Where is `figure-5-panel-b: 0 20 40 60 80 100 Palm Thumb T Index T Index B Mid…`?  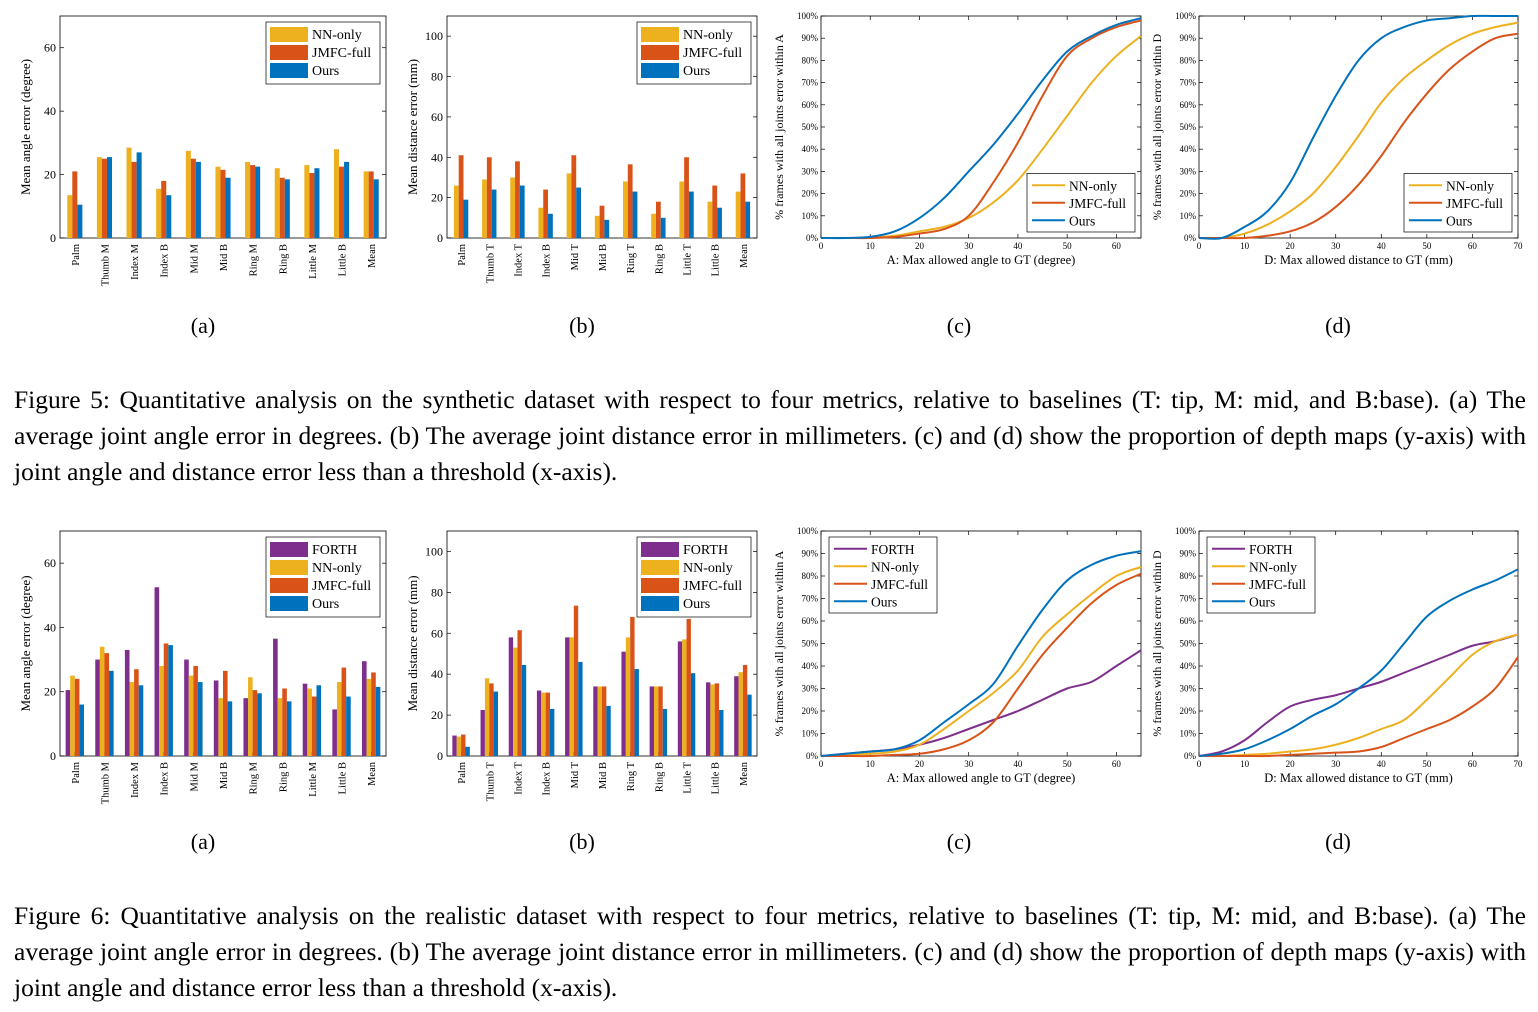
figure-5-panel-b: 0 20 40 60 80 100 Palm Thumb T Index T Index B Mid… is located at coordinates (581, 176).